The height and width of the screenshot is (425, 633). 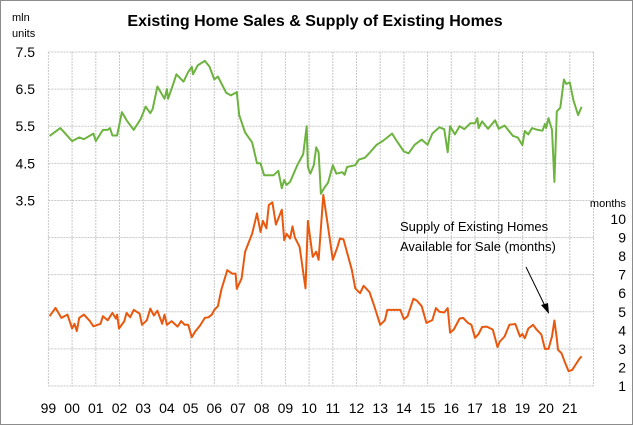 I want to click on right-axis-tick-label: 7, so click(x=622, y=275).